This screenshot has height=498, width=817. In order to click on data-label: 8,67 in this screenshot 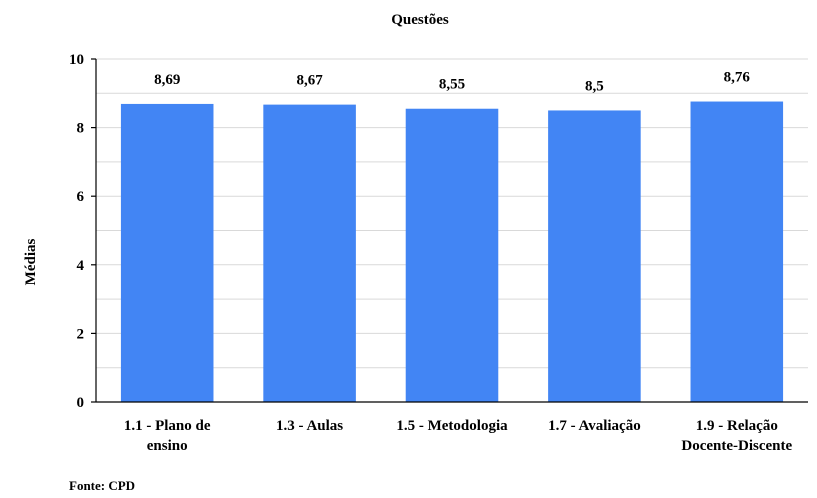, I will do `click(309, 81)`.